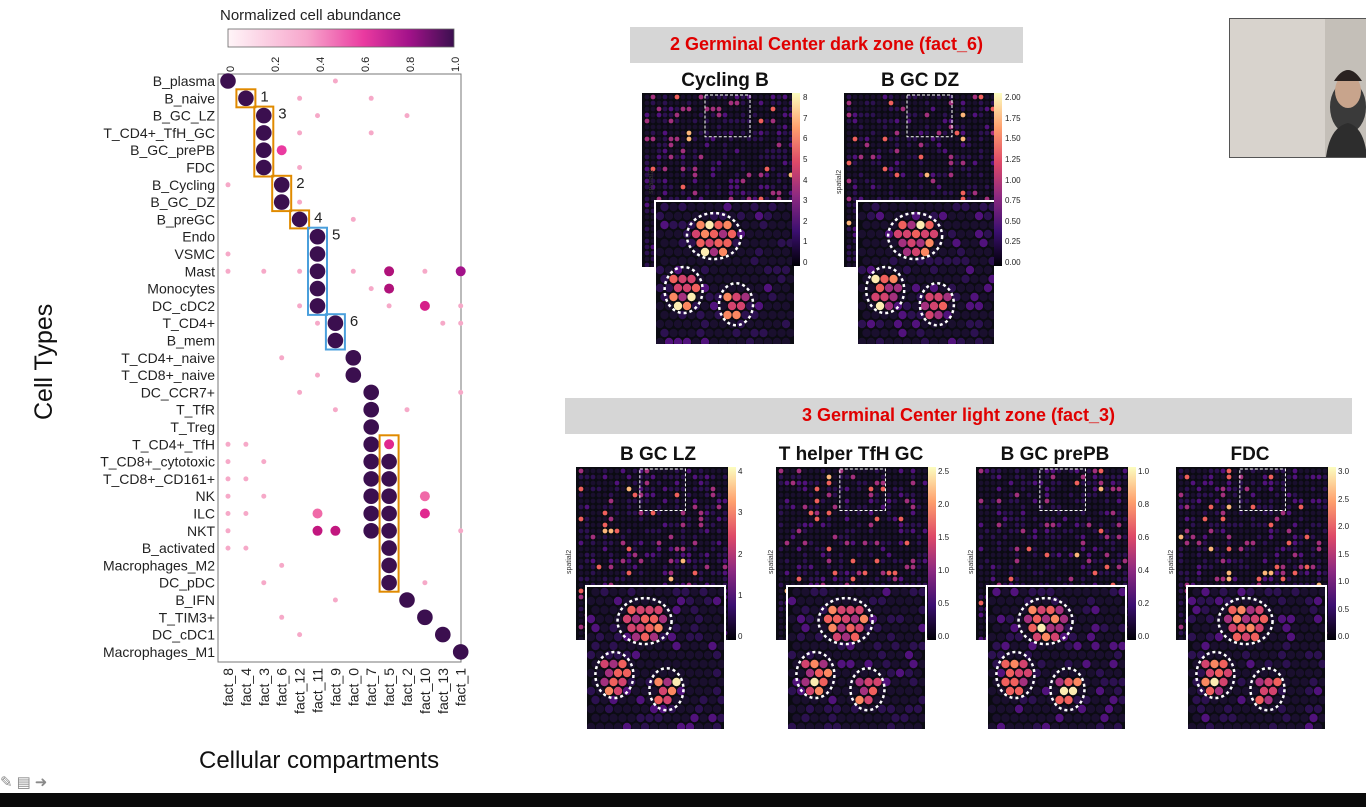 The height and width of the screenshot is (807, 1366). What do you see at coordinates (644, 621) in the screenshot?
I see `germinal-center-outline` at bounding box center [644, 621].